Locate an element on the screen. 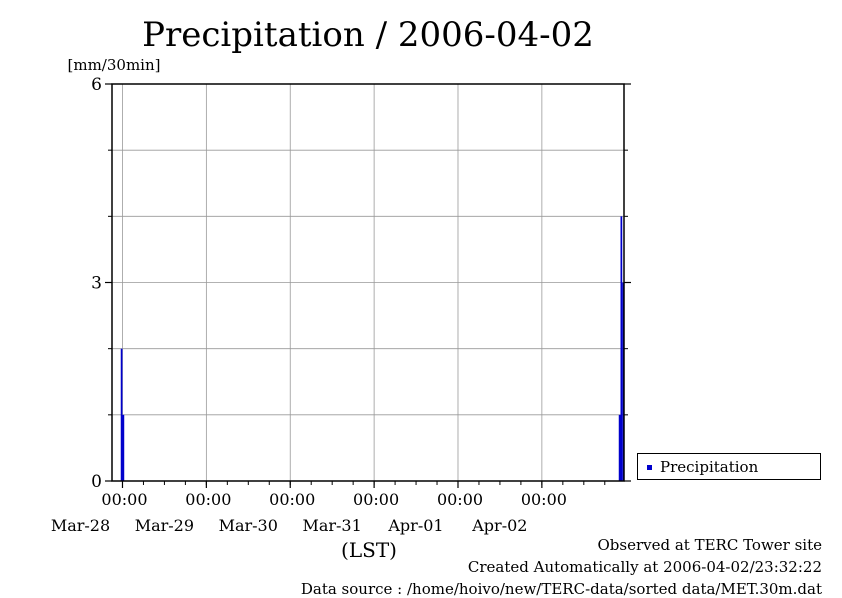  legend-label-precipitation: Precipitation is located at coordinates (709, 467).